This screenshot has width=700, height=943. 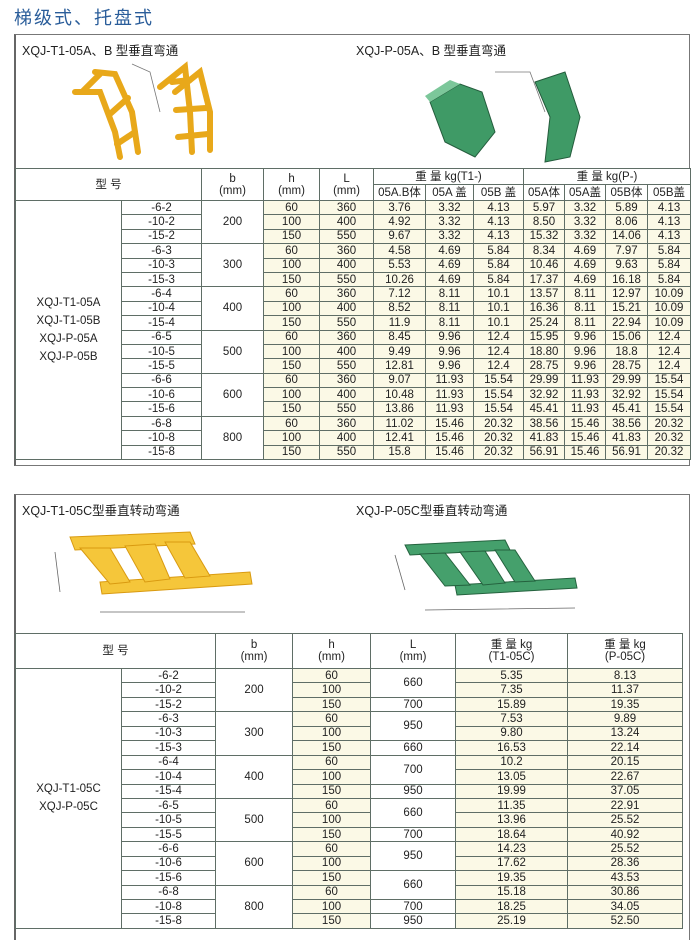 What do you see at coordinates (400, 409) in the screenshot?
I see `weight-t1: 13.86` at bounding box center [400, 409].